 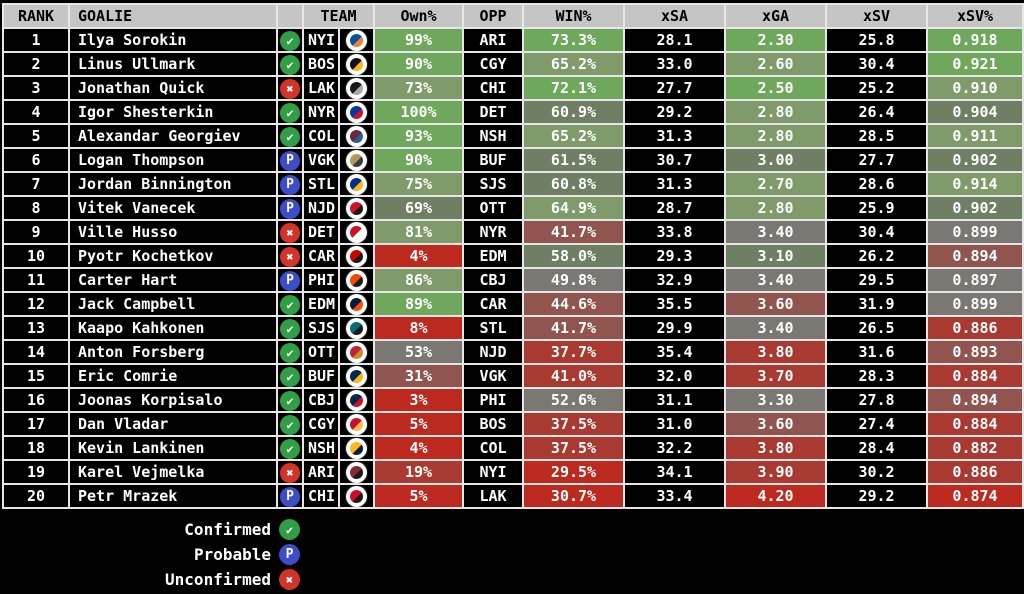 What do you see at coordinates (493, 400) in the screenshot?
I see `opp-cell: PHI` at bounding box center [493, 400].